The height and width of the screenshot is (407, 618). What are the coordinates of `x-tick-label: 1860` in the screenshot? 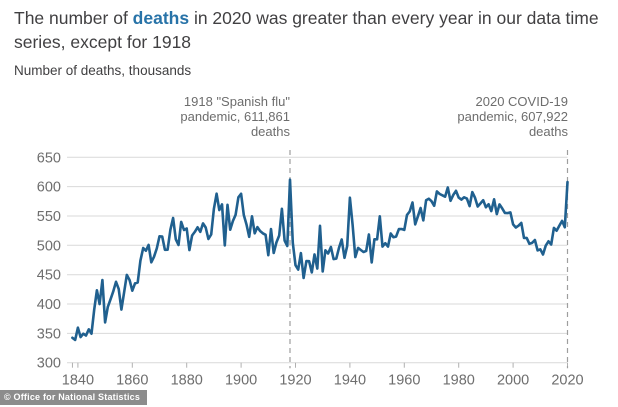 It's located at (132, 381).